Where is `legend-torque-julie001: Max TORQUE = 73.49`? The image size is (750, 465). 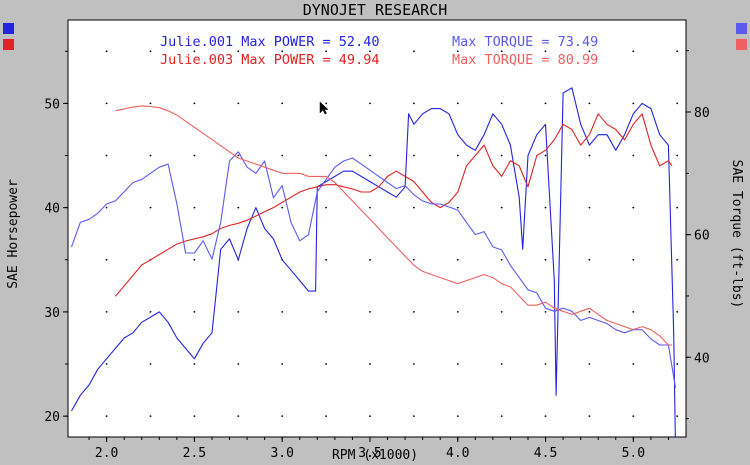
legend-torque-julie001: Max TORQUE = 73.49 is located at coordinates (525, 42).